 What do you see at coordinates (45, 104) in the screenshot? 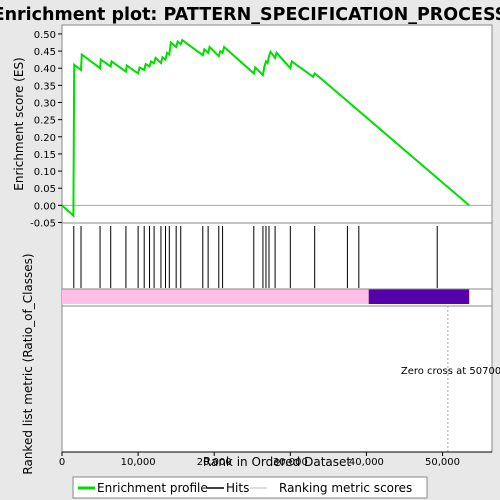
I see `y-tick-label: 0.30` at bounding box center [45, 104].